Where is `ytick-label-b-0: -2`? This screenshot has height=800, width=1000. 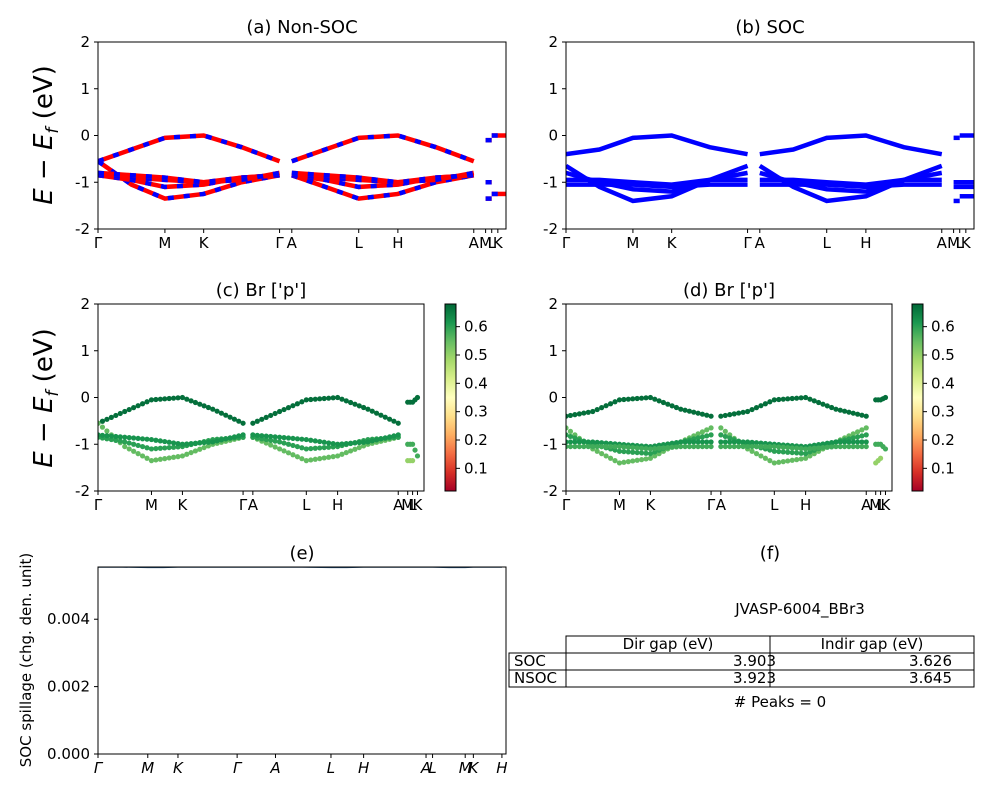
ytick-label-b-0: -2 is located at coordinates (550, 229).